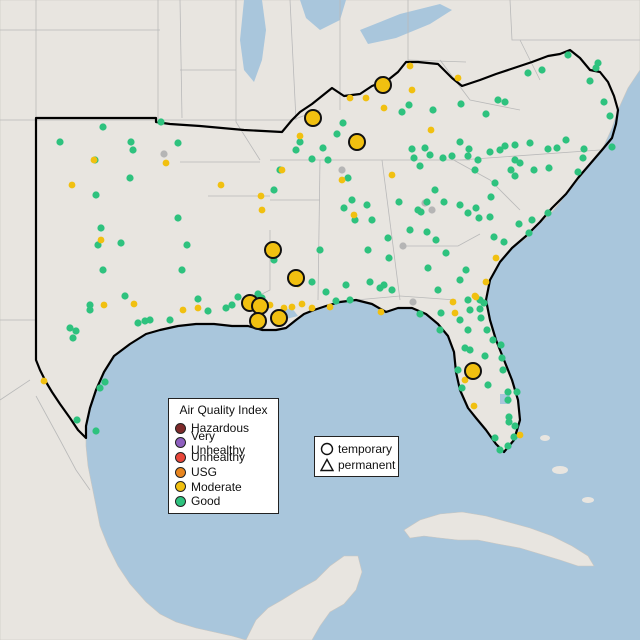 This screenshot has width=640, height=640. Describe the element at coordinates (499, 539) in the screenshot. I see `land-cuba` at that location.